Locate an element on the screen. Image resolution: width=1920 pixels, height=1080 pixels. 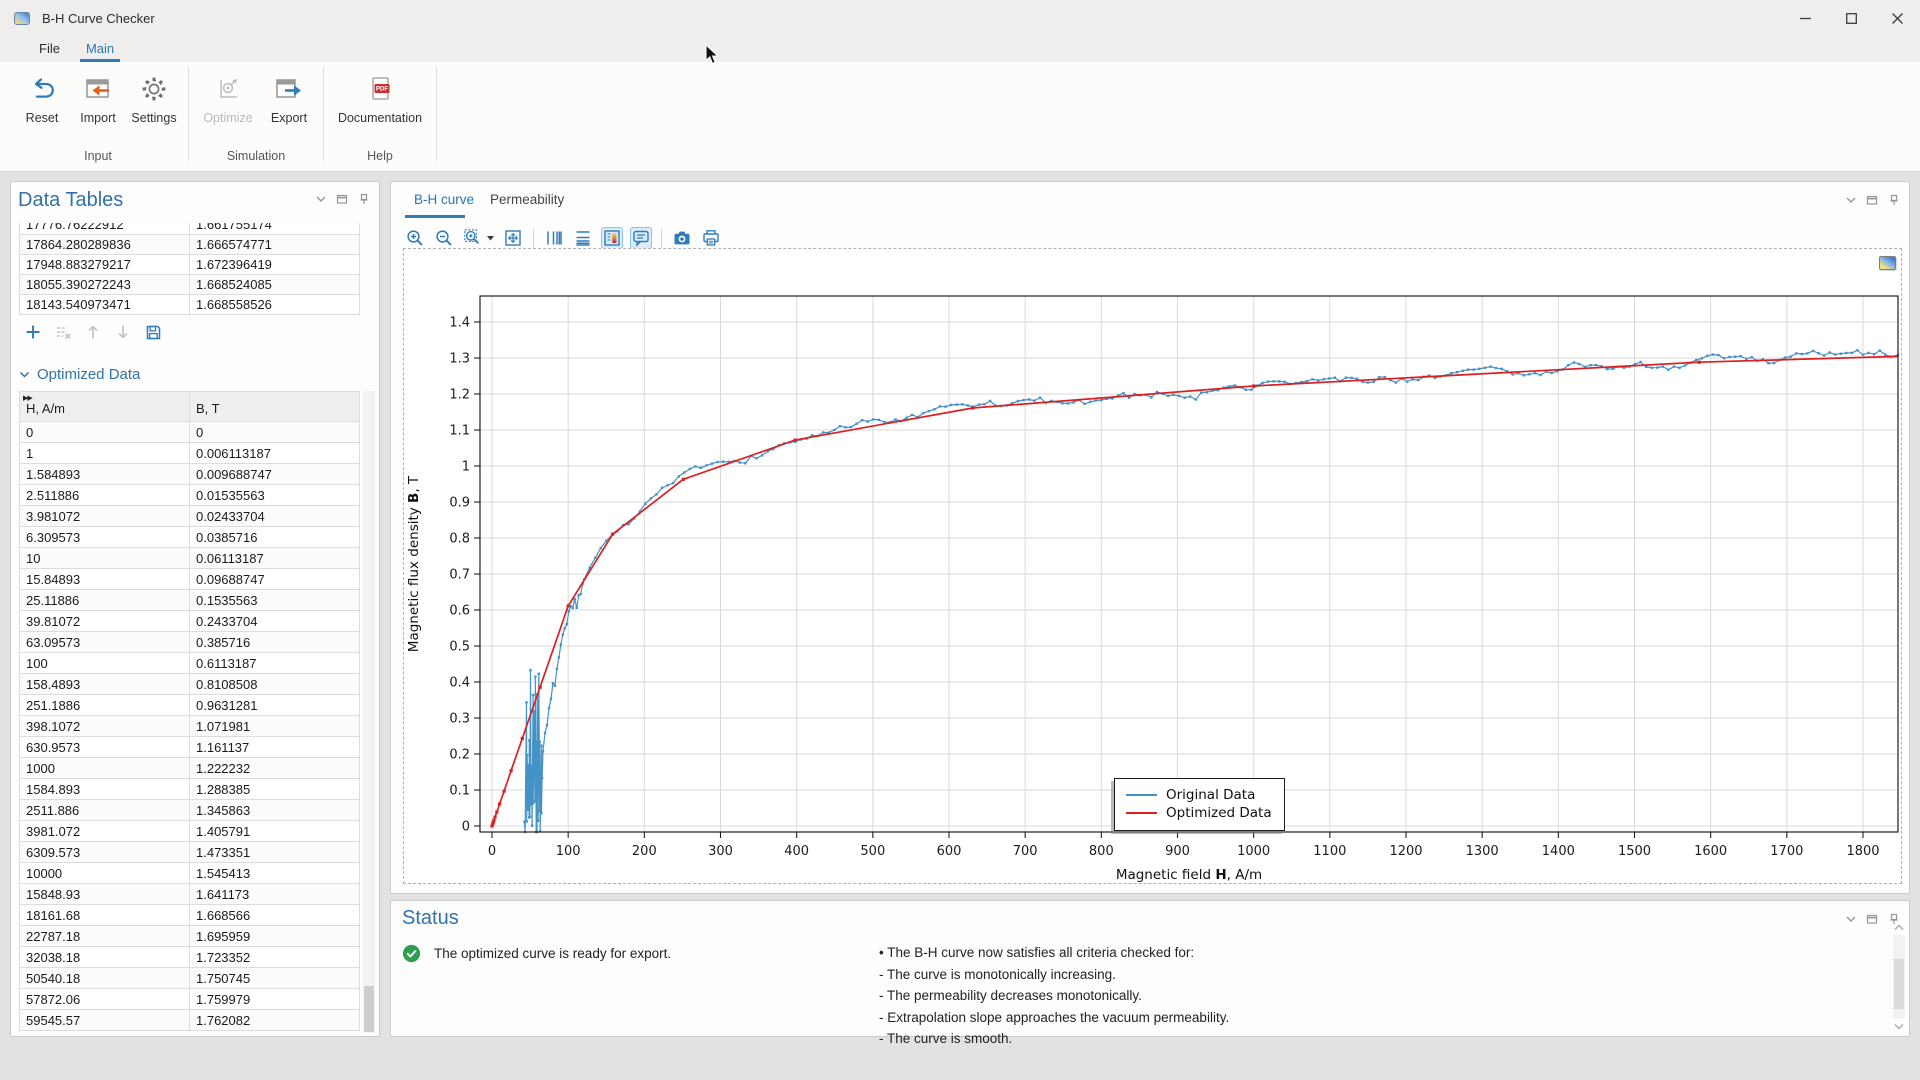
table-row: 158.4893 0.8108508 is located at coordinates (189, 684).